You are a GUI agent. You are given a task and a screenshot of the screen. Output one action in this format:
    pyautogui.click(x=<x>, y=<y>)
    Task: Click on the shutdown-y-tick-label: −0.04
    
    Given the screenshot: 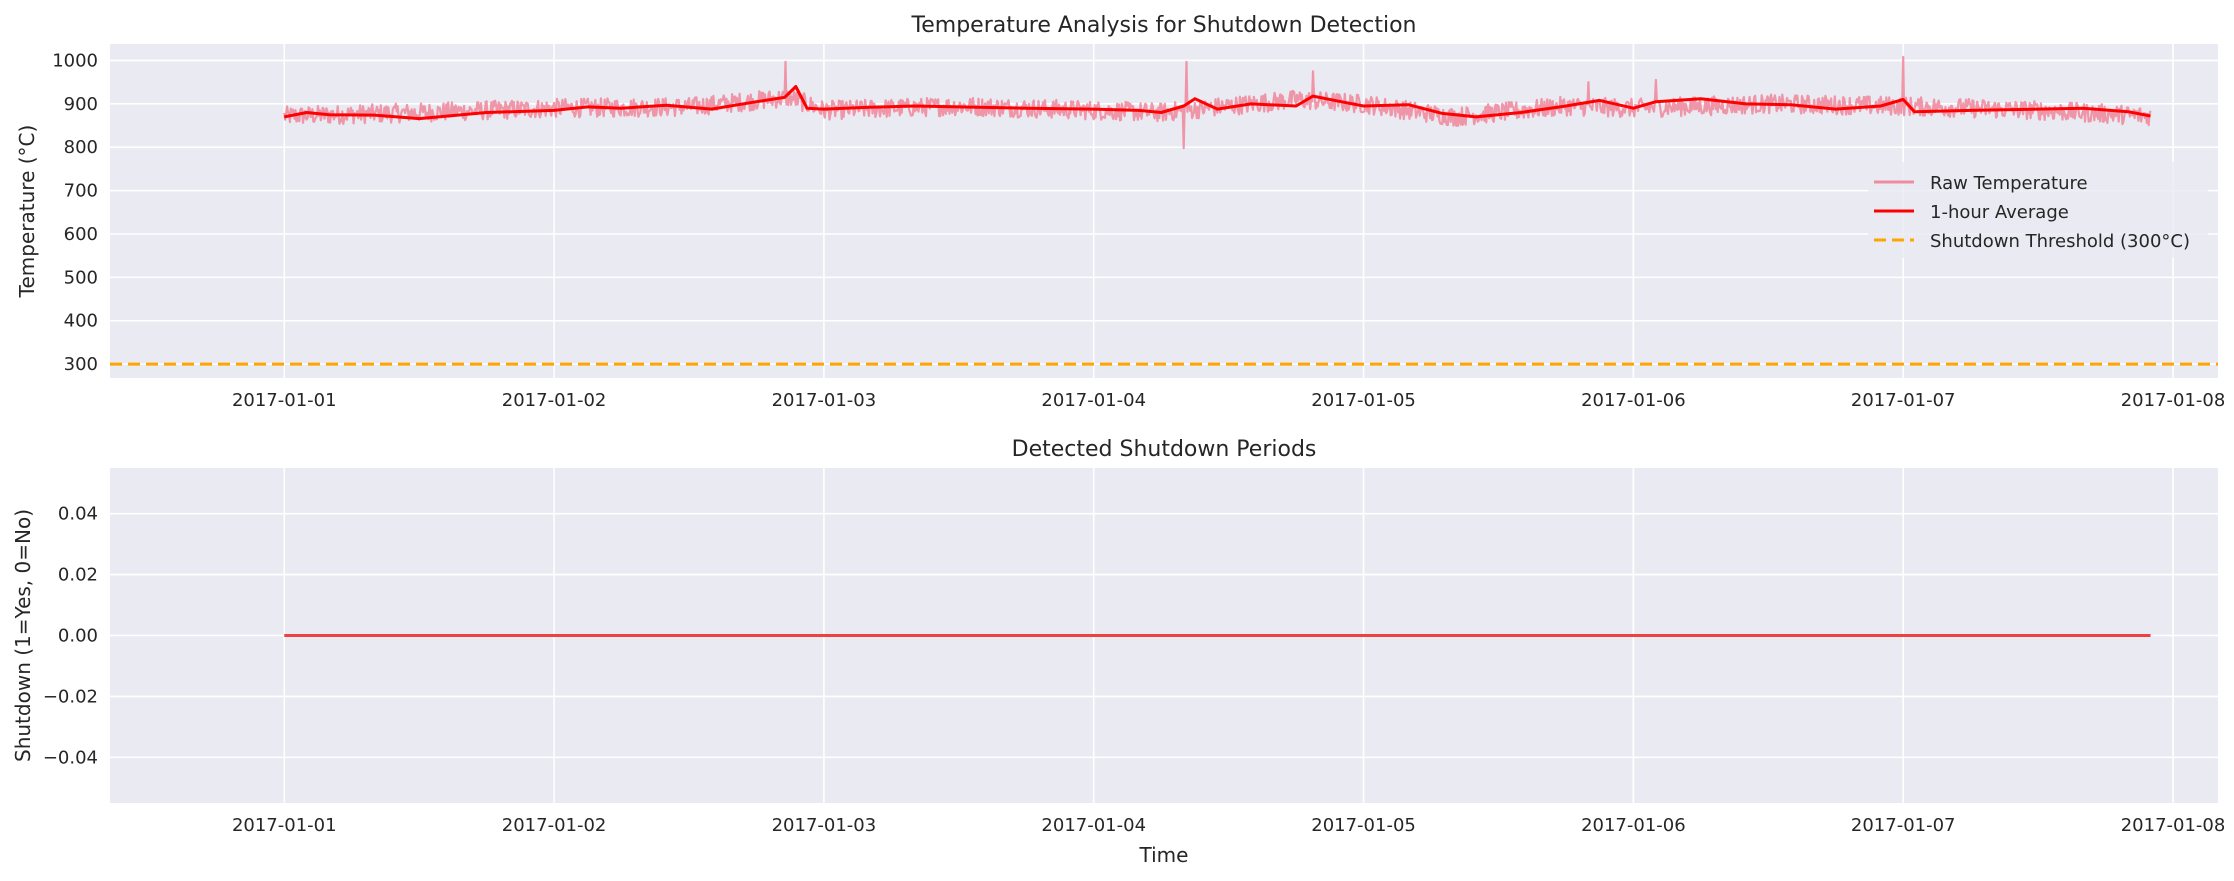 What is the action you would take?
    pyautogui.click(x=70, y=757)
    